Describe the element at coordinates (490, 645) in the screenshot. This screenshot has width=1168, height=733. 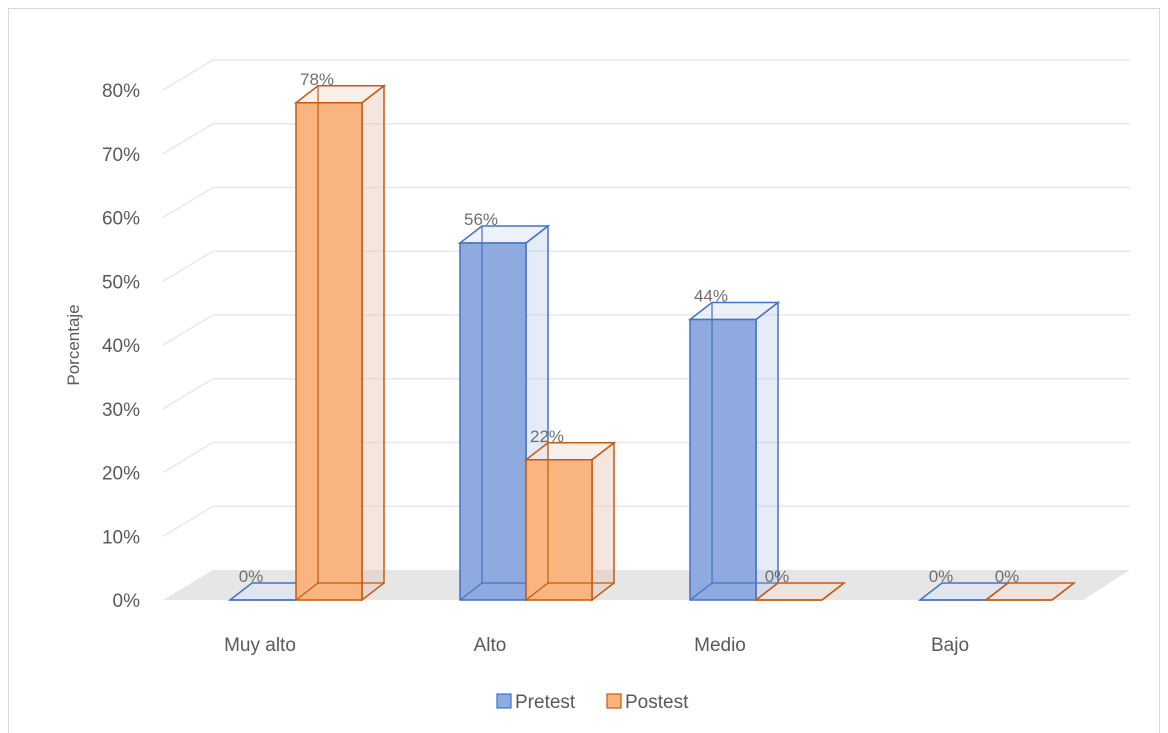
I see `x-category-label: Alto` at that location.